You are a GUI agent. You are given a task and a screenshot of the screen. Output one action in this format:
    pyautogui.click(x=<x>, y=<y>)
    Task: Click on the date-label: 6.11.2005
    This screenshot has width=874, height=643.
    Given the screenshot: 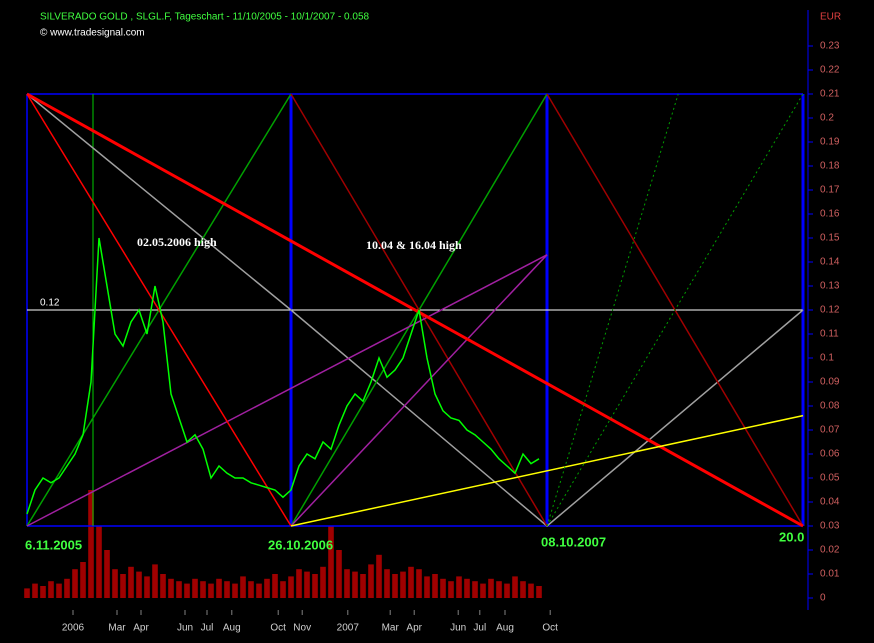 What is the action you would take?
    pyautogui.click(x=53, y=544)
    